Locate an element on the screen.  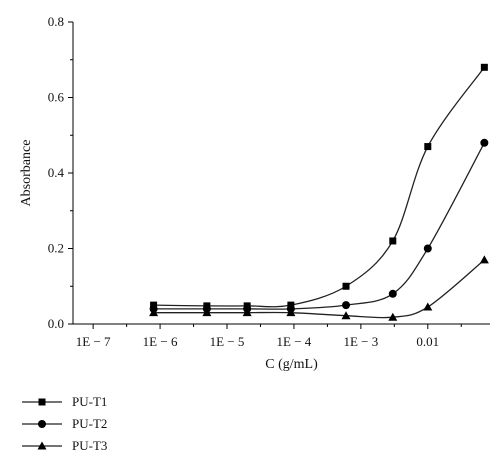
x-tick-label: 1E − 3 is located at coordinates (360, 341).